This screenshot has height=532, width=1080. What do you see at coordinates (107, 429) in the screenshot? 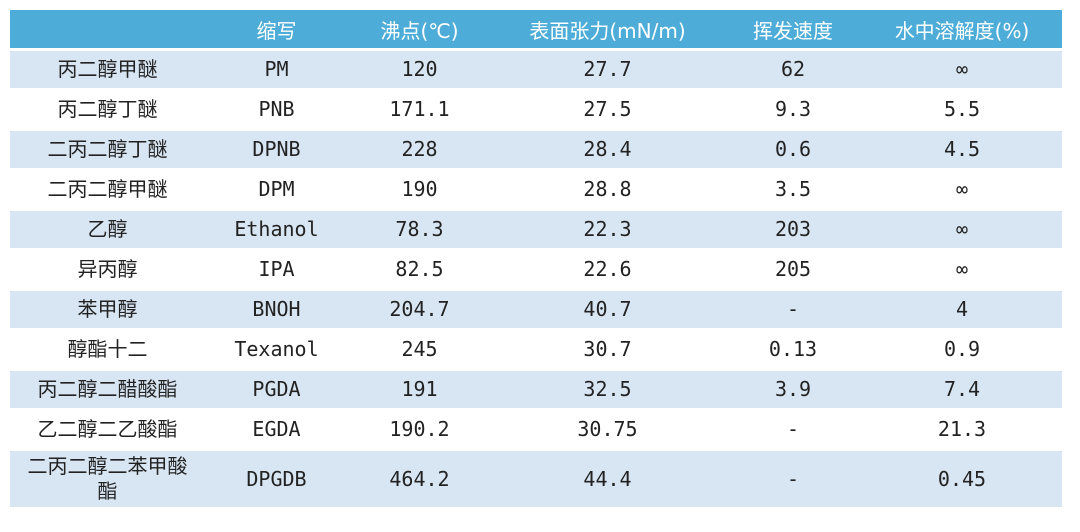
I see `cell-solvent-name: 乙二醇二乙酸酯` at bounding box center [107, 429].